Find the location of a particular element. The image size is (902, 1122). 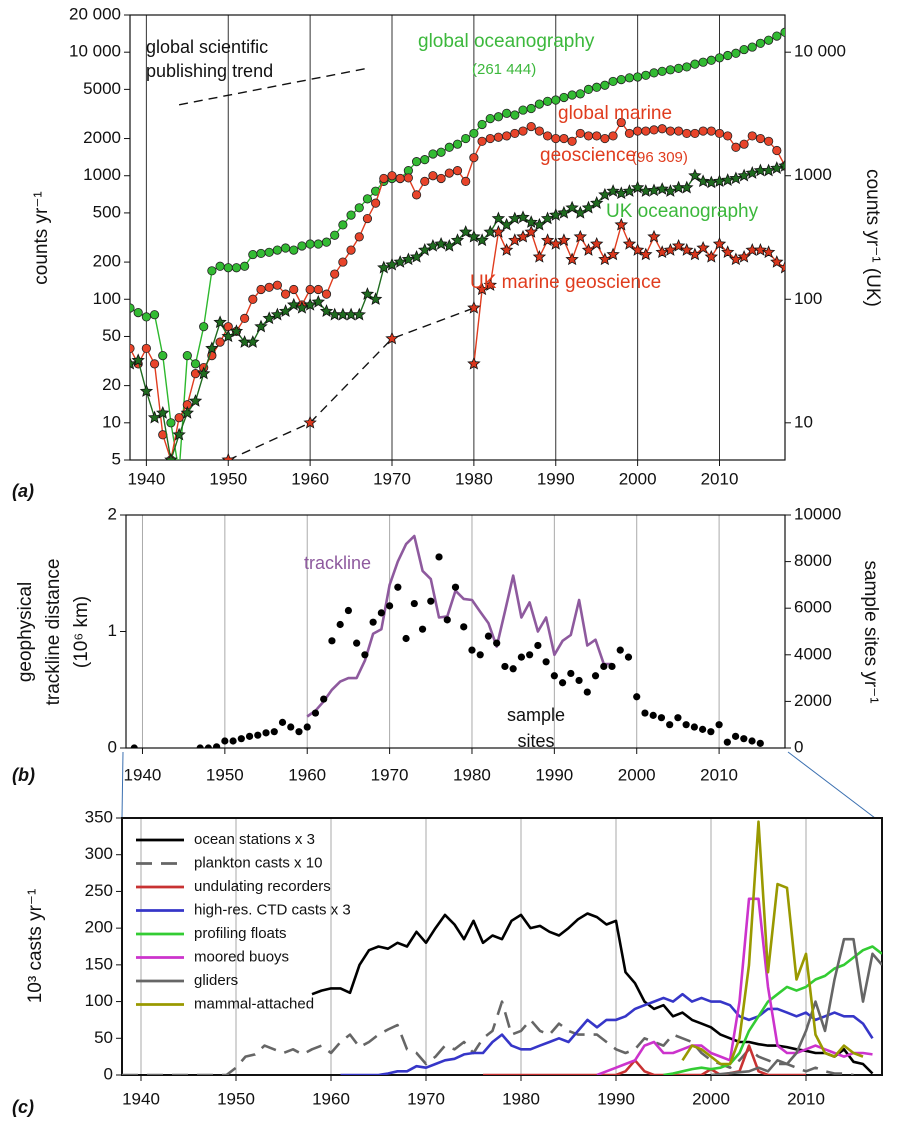

y-tick-label: 5 is located at coordinates (116, 458).